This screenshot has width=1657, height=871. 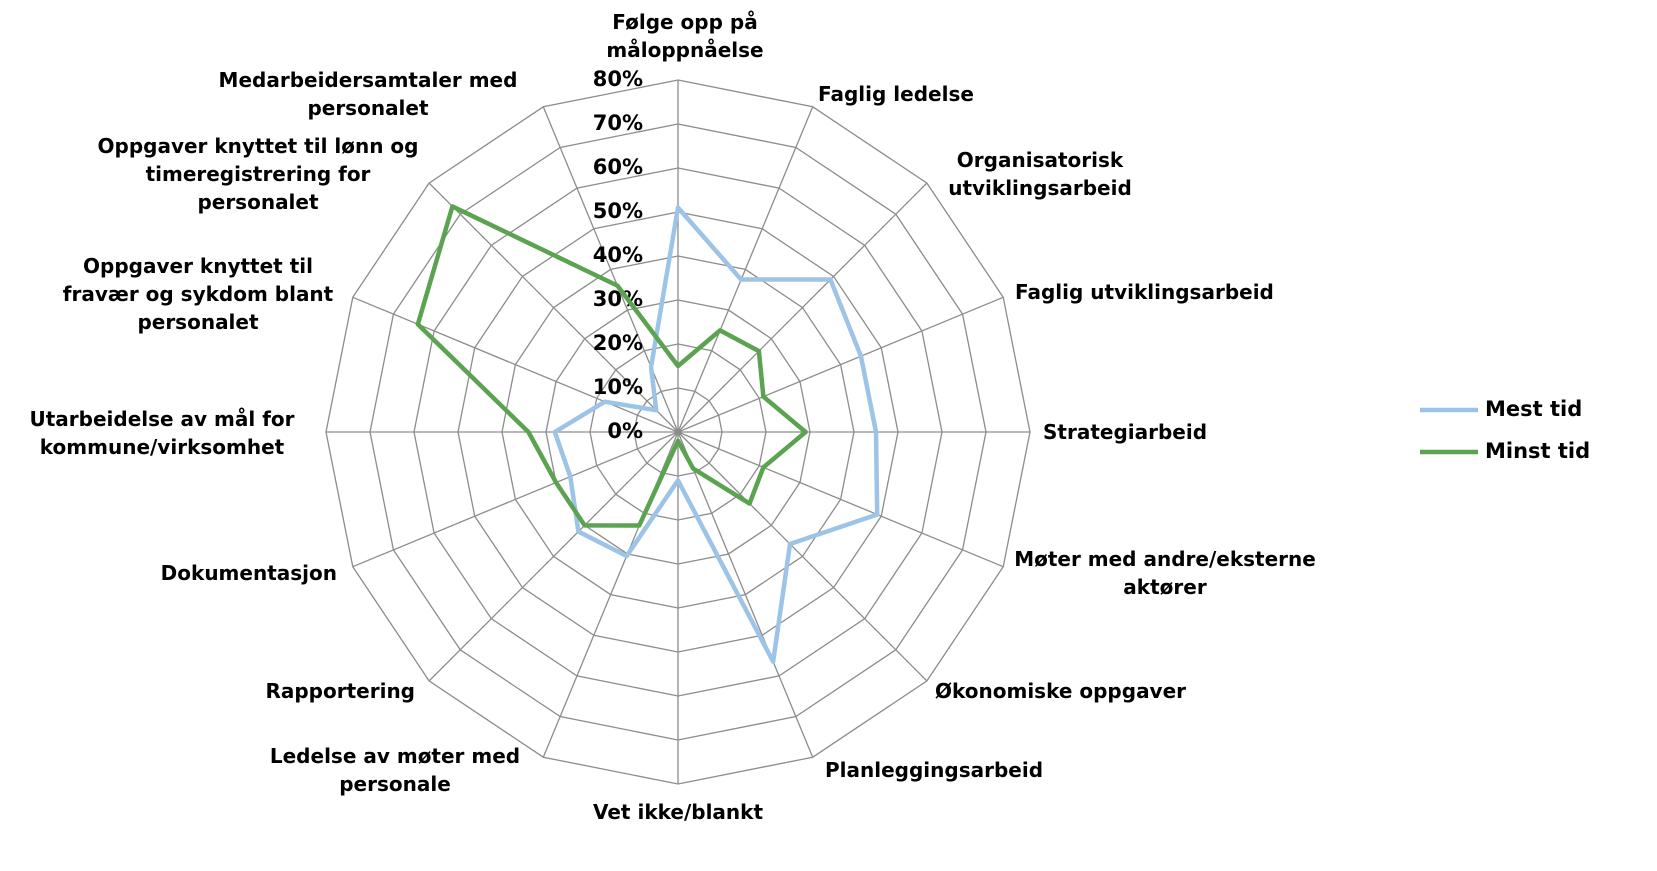 What do you see at coordinates (1533, 409) in the screenshot?
I see `legend-label: Mest tid` at bounding box center [1533, 409].